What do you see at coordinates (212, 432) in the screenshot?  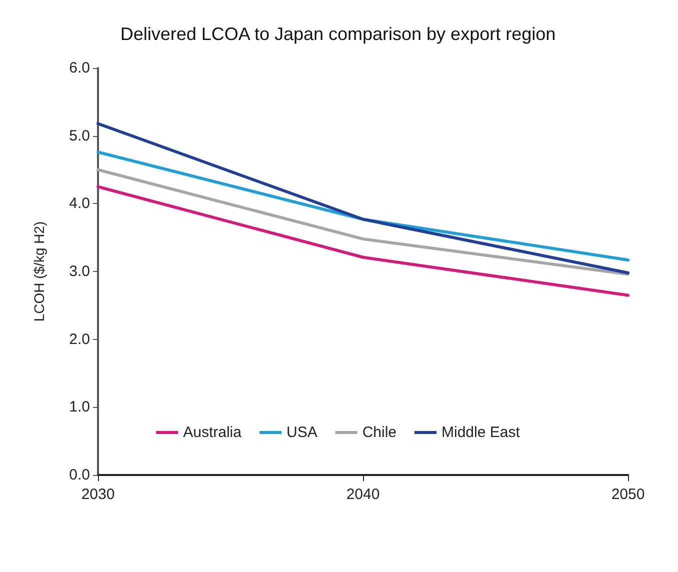 I see `legend-label: Australia` at bounding box center [212, 432].